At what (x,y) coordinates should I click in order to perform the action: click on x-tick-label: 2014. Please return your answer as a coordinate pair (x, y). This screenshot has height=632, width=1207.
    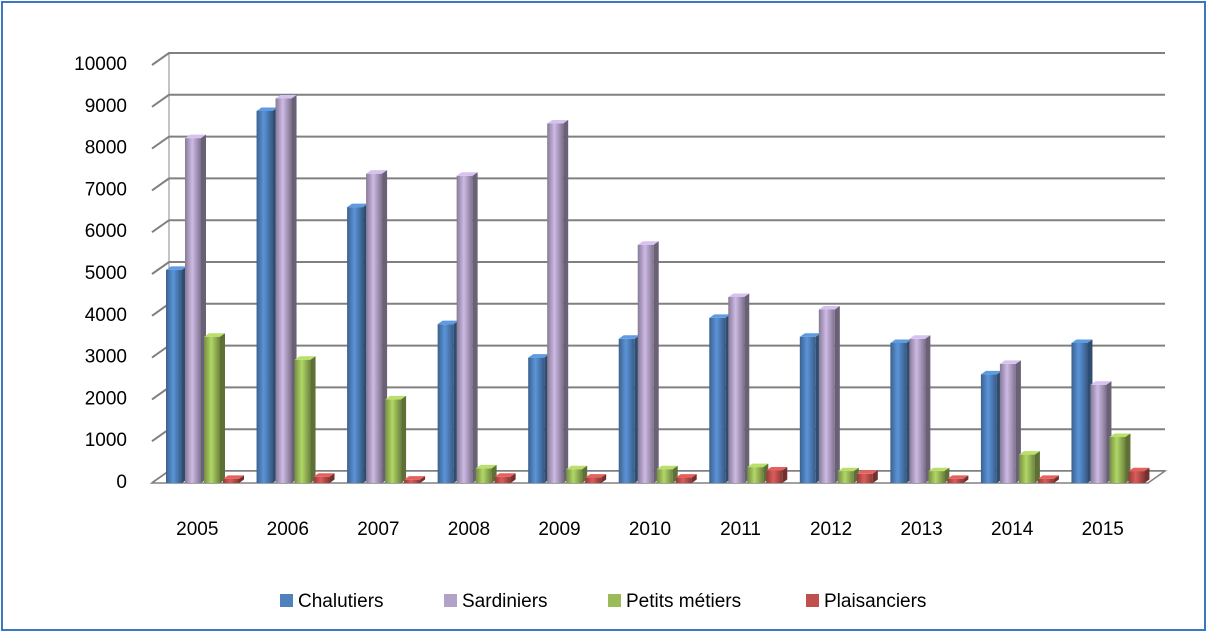
    Looking at the image, I should click on (1012, 529).